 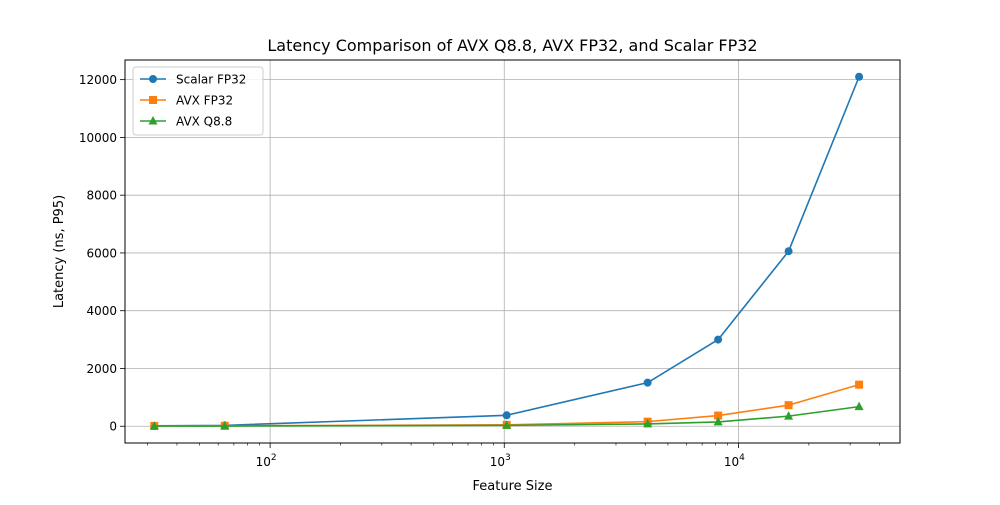 I want to click on legend: Scalar FP32 AVX FP32 AVX Q8.8, so click(x=198, y=101).